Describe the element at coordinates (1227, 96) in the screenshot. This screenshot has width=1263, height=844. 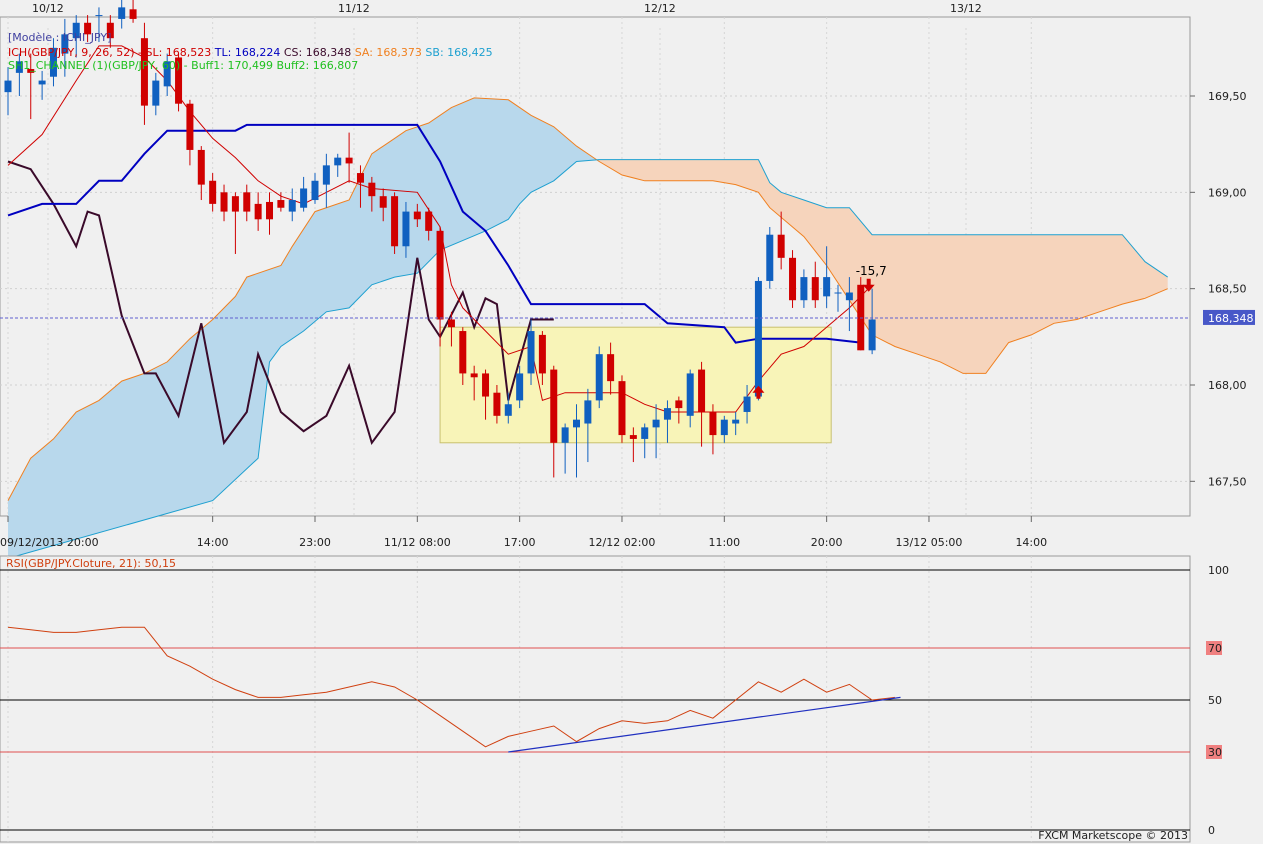
I see `price-tick-label: 169,50` at that location.